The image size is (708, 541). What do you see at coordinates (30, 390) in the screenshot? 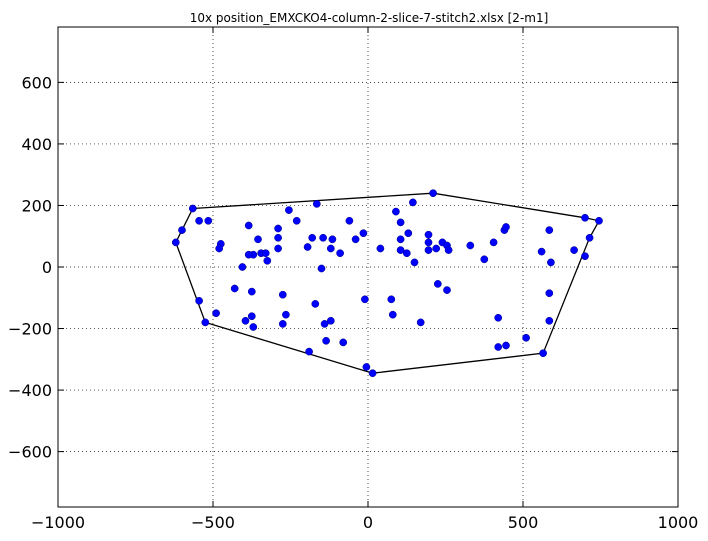
I see `y-tick-label: −400` at bounding box center [30, 390].